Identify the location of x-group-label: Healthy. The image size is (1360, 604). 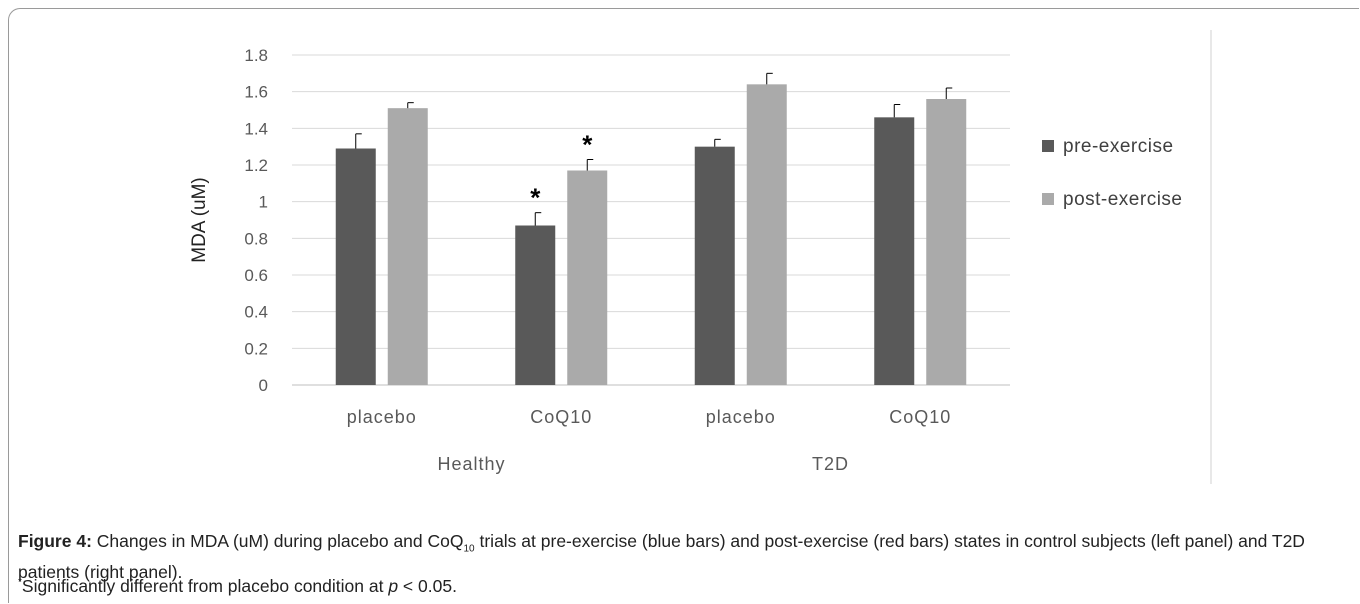
(471, 464).